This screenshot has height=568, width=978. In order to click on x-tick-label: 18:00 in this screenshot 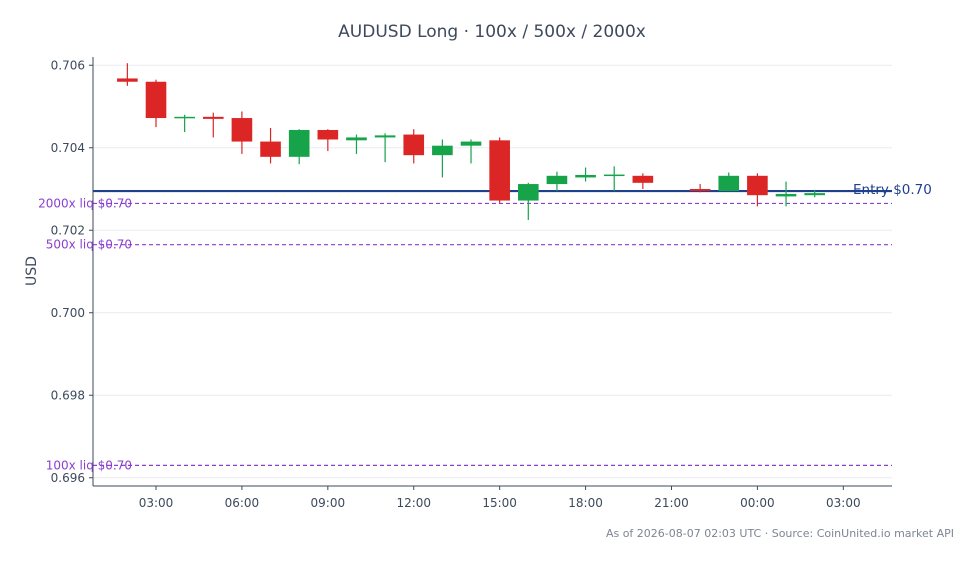, I will do `click(585, 503)`.